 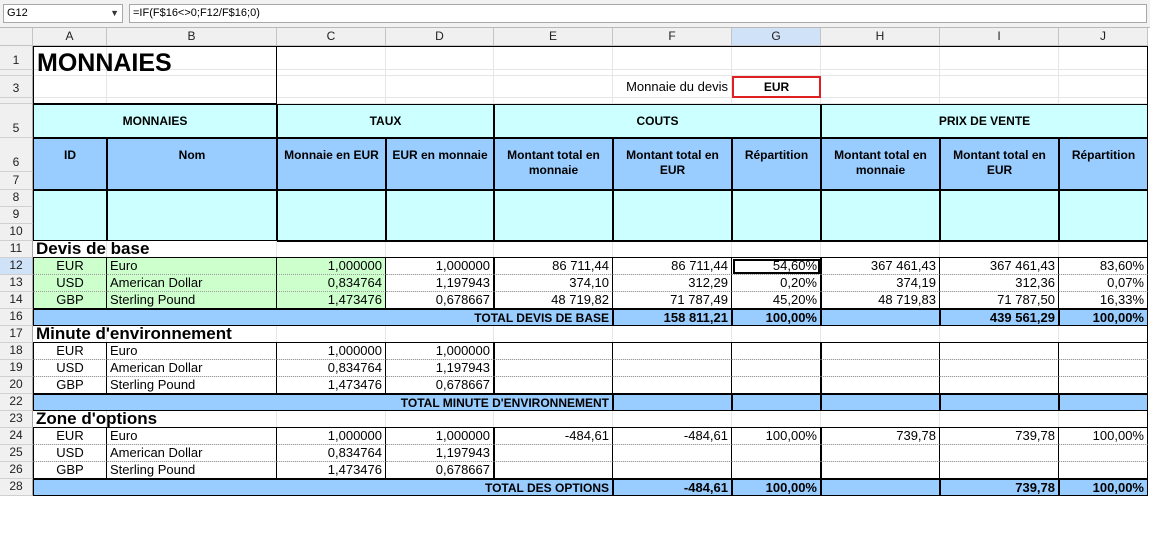 What do you see at coordinates (1103, 402) in the screenshot?
I see `total-price-repartition` at bounding box center [1103, 402].